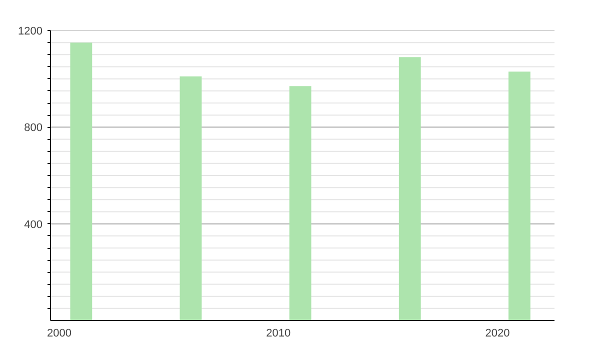  What do you see at coordinates (30, 32) in the screenshot?
I see `y-tick-label: 1200` at bounding box center [30, 32].